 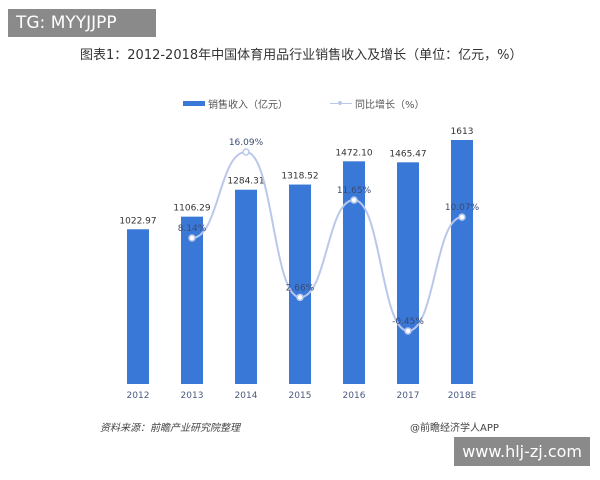 I want to click on growth-point-2015, so click(x=300, y=297).